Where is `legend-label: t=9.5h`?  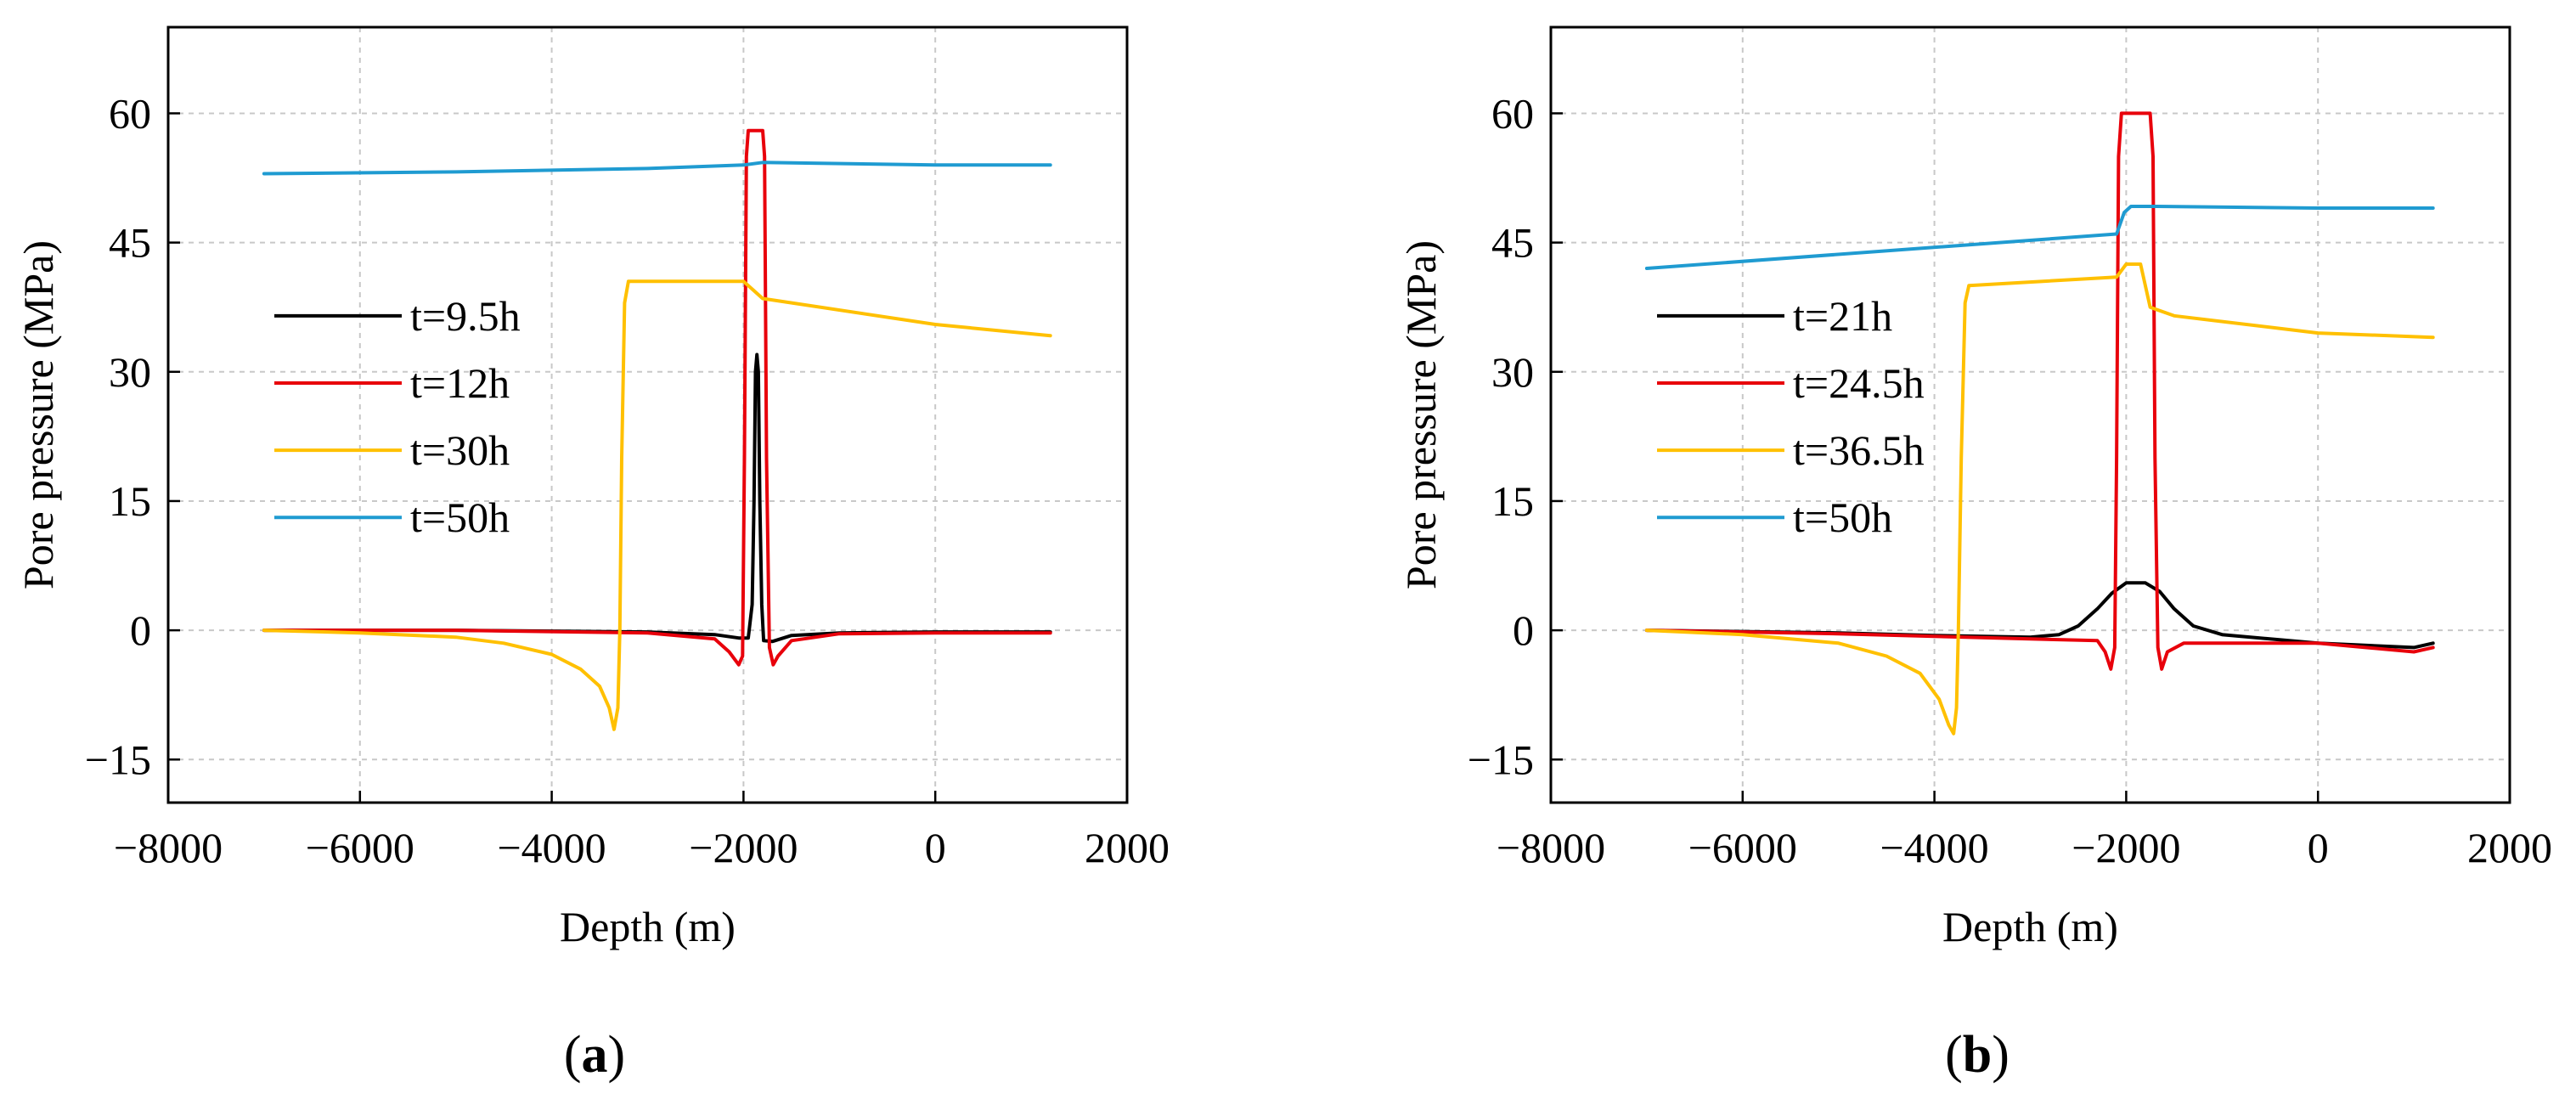
legend-label: t=9.5h is located at coordinates (465, 316).